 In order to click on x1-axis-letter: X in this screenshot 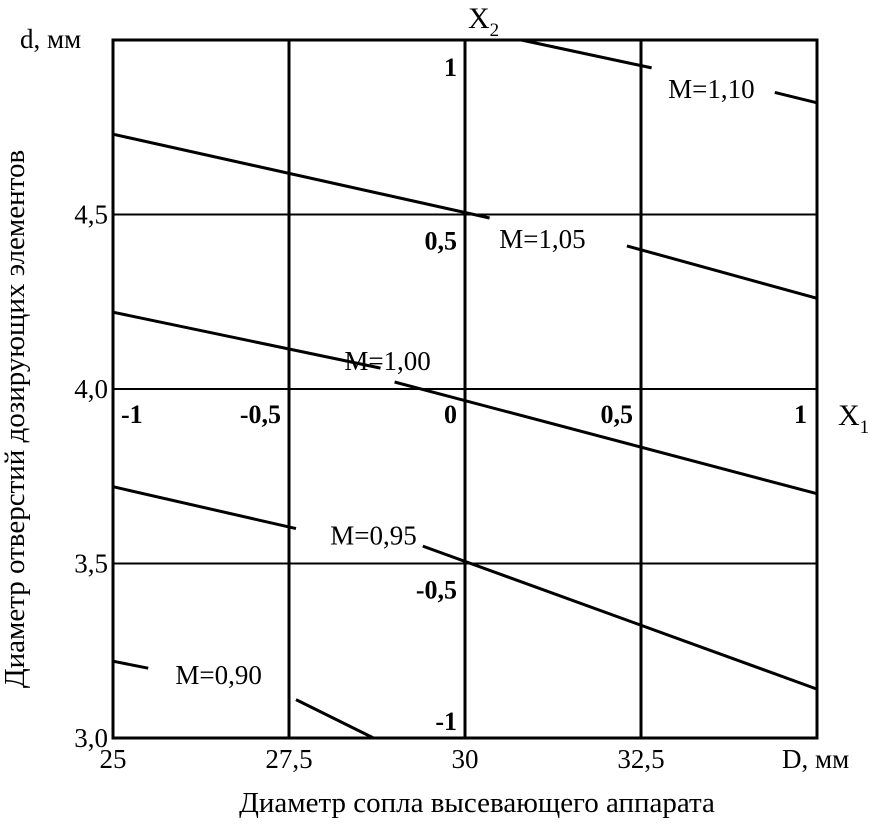, I will do `click(849, 415)`.